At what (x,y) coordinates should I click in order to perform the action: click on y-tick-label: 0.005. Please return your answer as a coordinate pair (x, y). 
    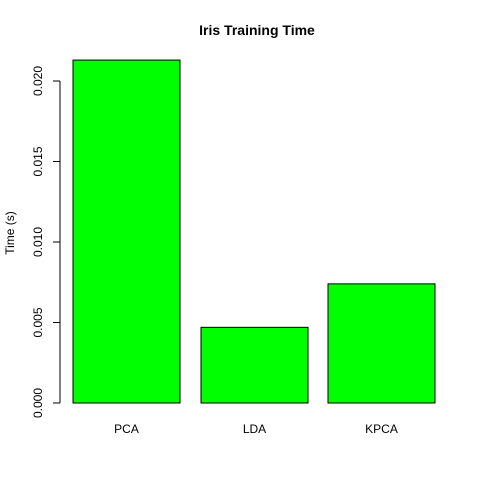
    Looking at the image, I should click on (38, 322).